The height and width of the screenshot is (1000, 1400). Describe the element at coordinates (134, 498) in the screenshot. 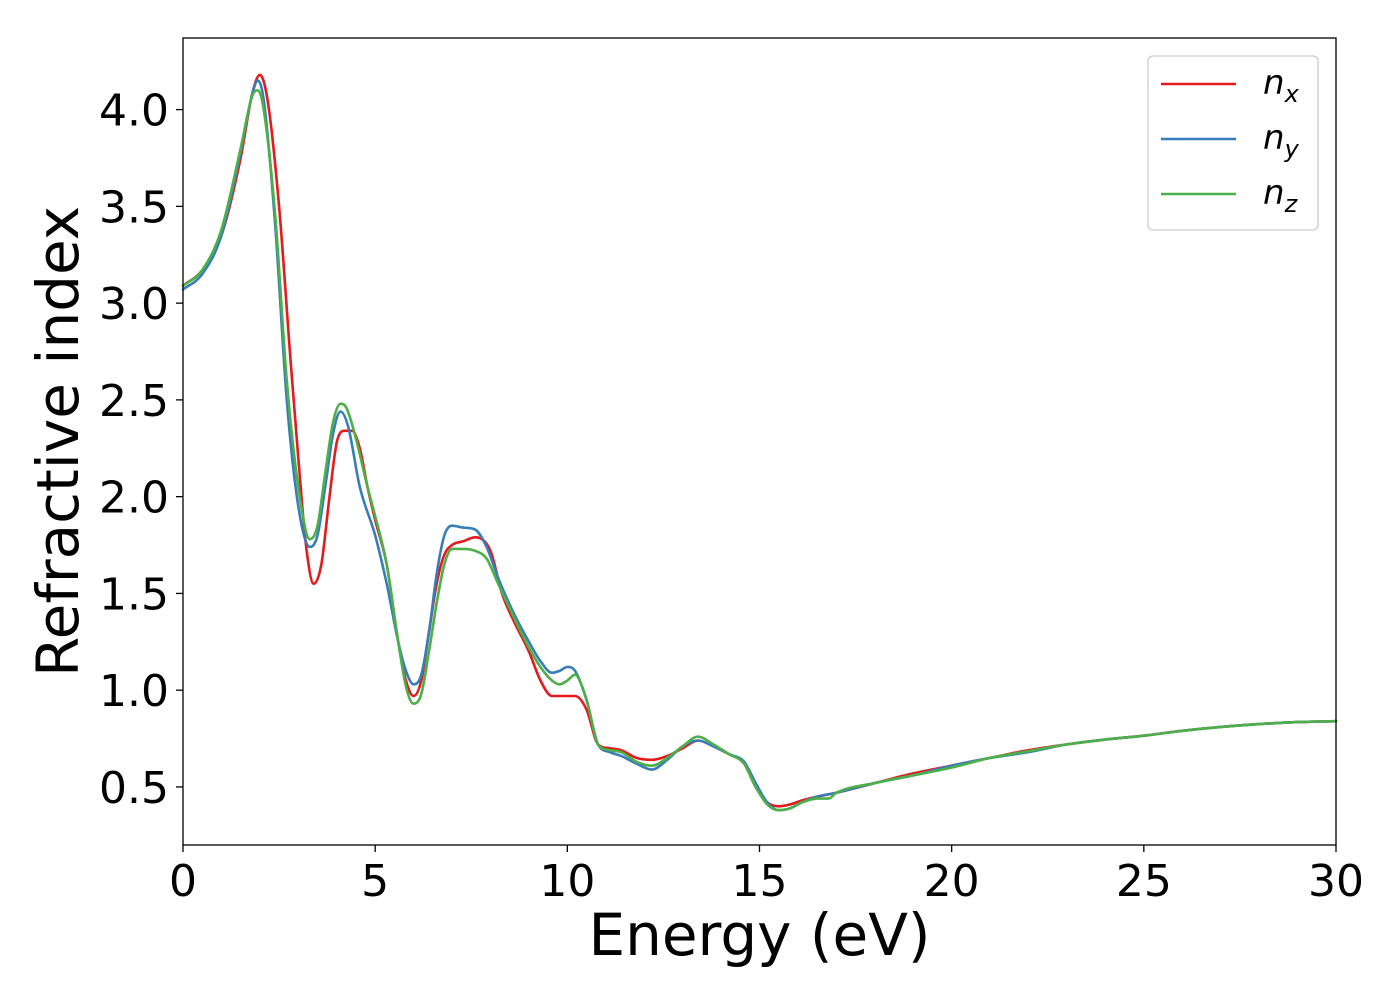

I see `y-tick-label: 2.0` at that location.